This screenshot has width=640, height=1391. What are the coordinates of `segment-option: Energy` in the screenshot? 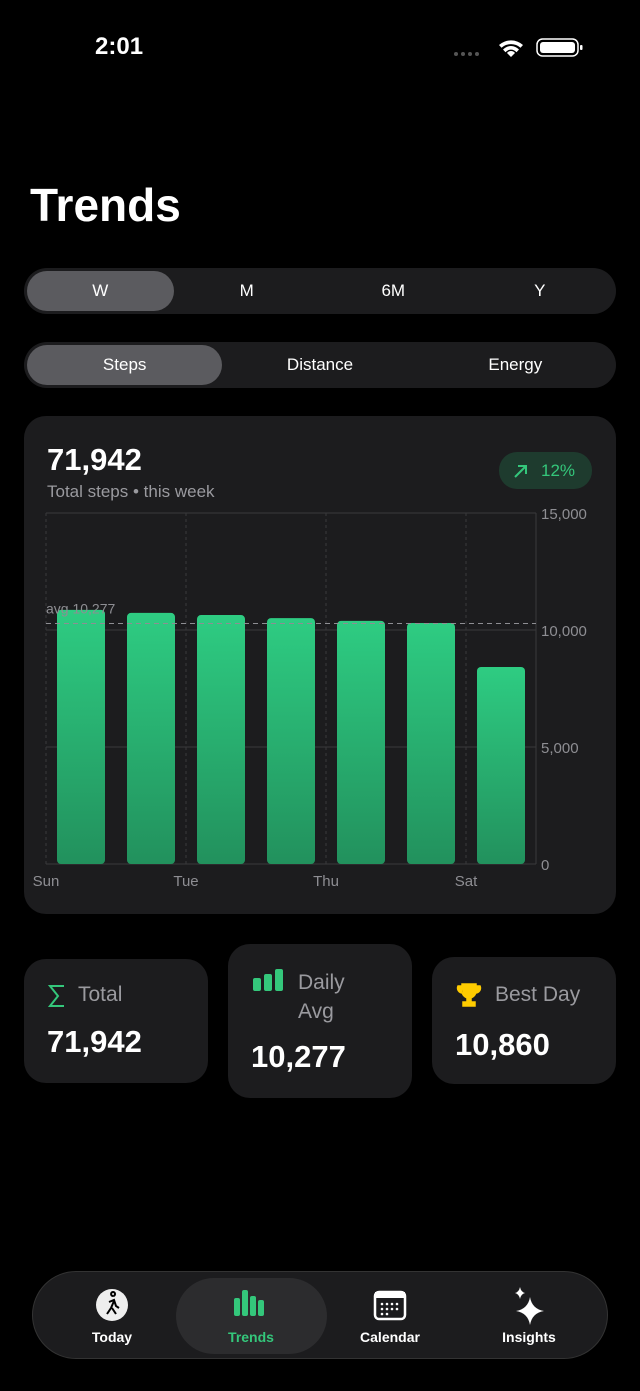 It's located at (515, 364).